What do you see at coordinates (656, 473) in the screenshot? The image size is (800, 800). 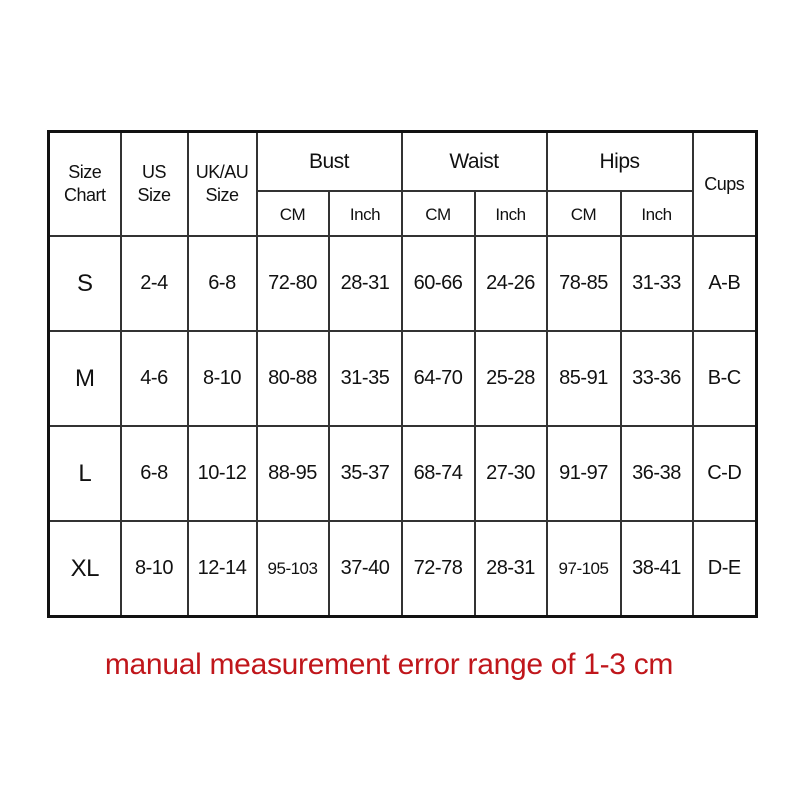 I see `cell-hips-in: 36-38` at bounding box center [656, 473].